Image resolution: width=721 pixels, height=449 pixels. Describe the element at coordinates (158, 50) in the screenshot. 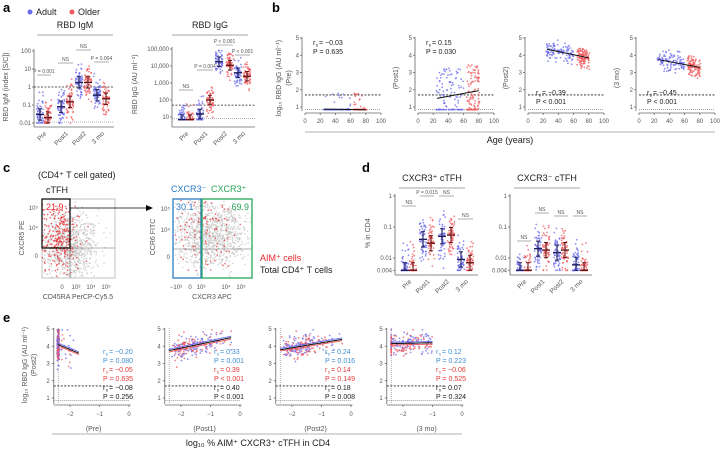

I see `y-tick-label: 100,000` at that location.